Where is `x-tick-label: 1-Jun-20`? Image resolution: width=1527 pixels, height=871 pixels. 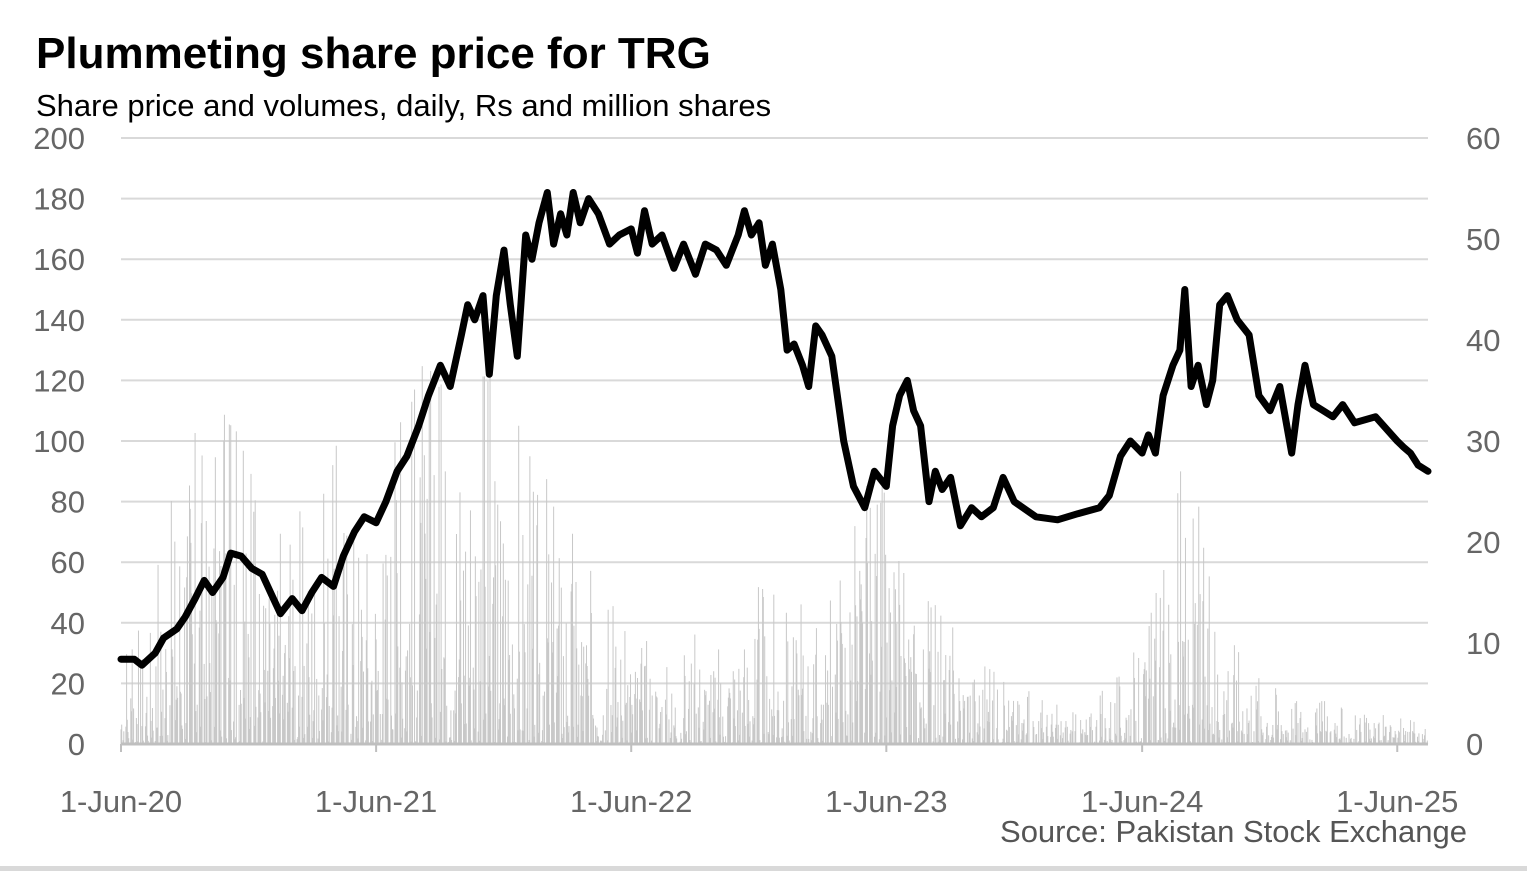
x-tick-label: 1-Jun-20 is located at coordinates (121, 801).